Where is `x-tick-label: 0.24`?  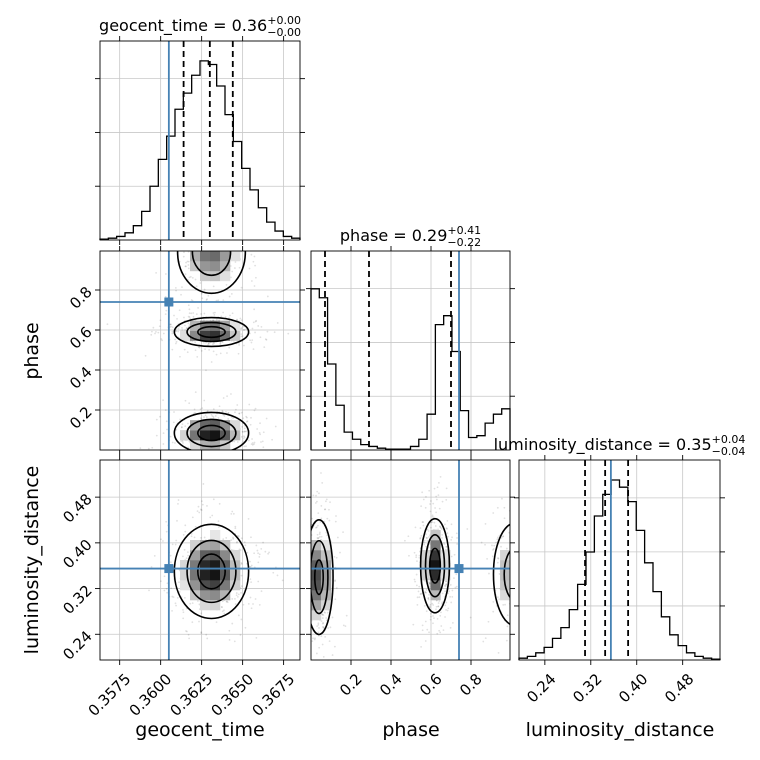
x-tick-label: 0.24 is located at coordinates (541, 688).